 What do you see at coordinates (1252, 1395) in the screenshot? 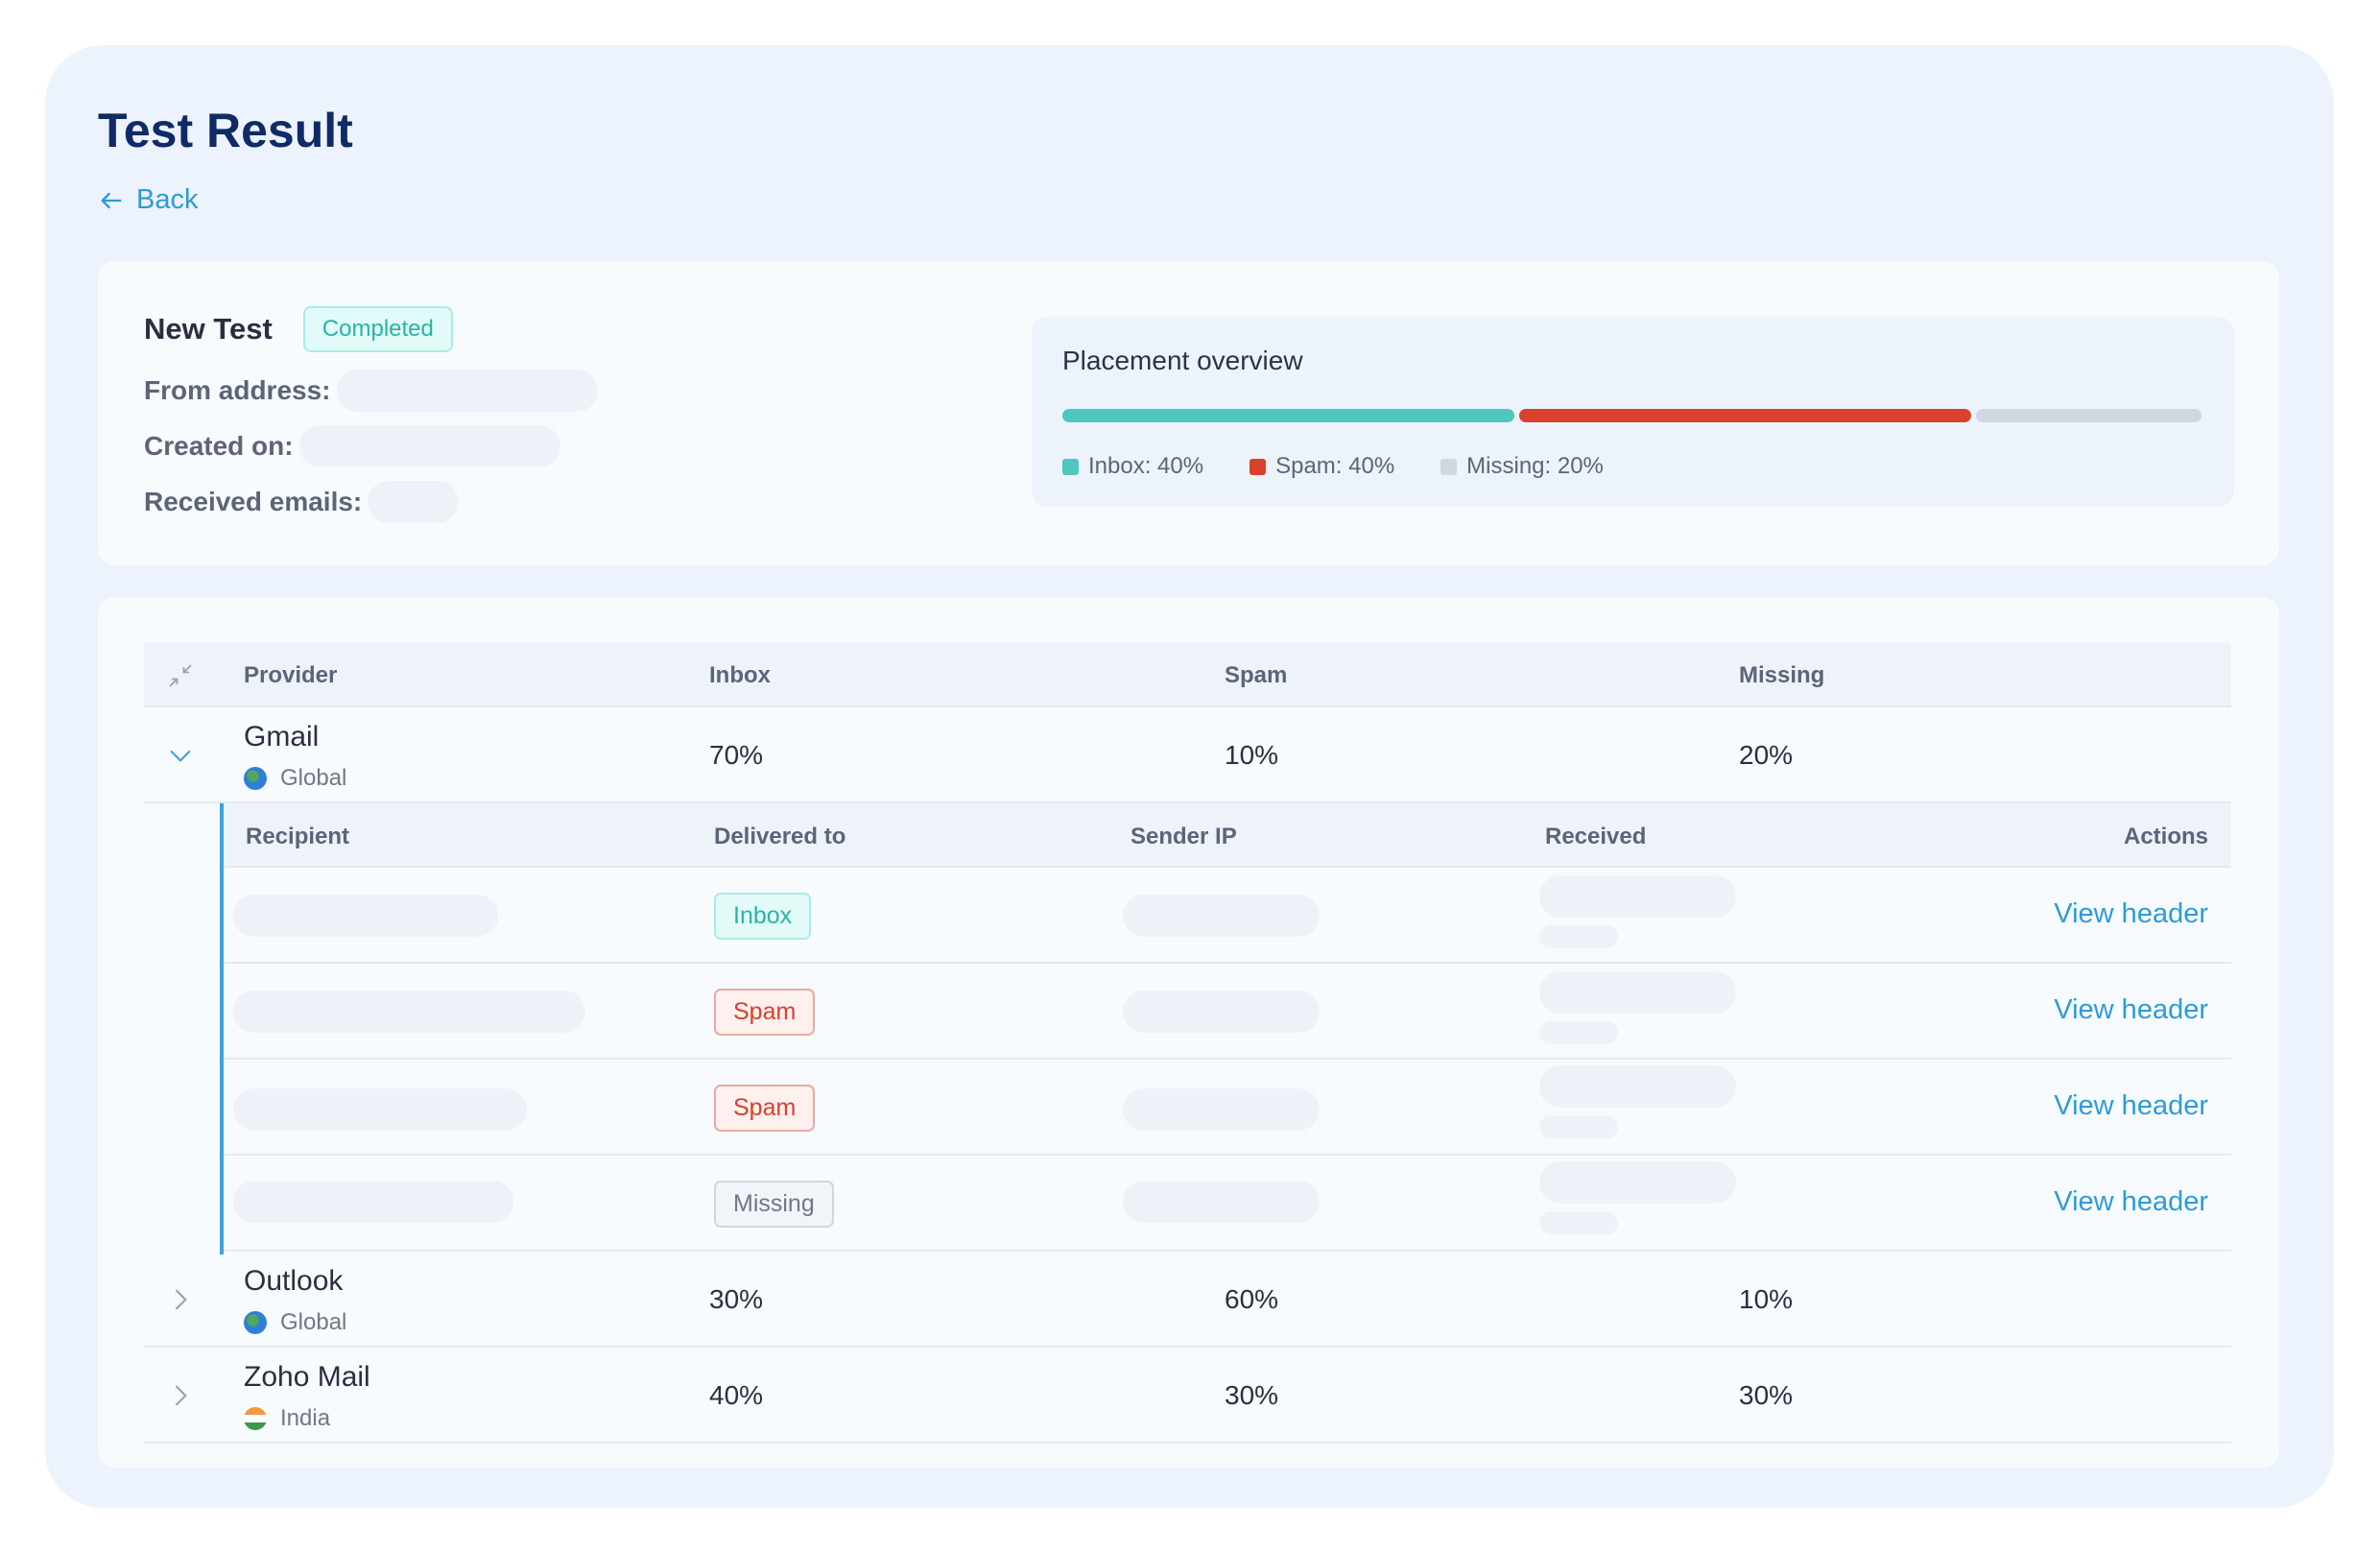
I see `spam-percent: 30%` at bounding box center [1252, 1395].